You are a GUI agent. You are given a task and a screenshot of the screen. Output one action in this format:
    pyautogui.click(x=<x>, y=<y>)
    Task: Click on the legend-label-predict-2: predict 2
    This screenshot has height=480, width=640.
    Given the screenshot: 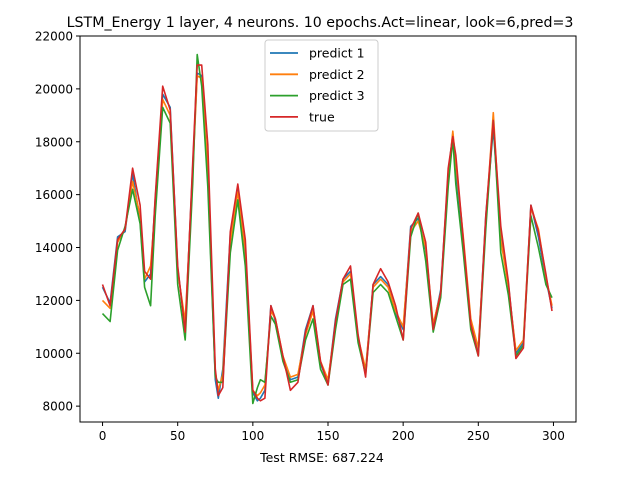 What is the action you would take?
    pyautogui.click(x=337, y=74)
    